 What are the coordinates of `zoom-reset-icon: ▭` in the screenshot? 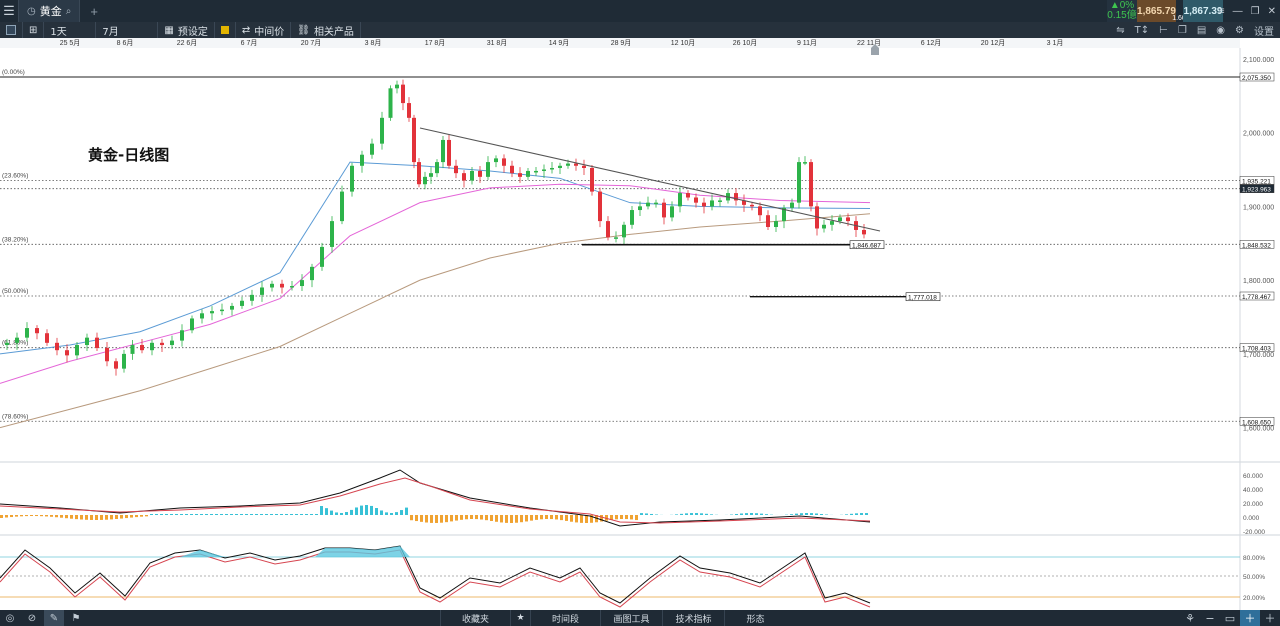 It's located at (1230, 618).